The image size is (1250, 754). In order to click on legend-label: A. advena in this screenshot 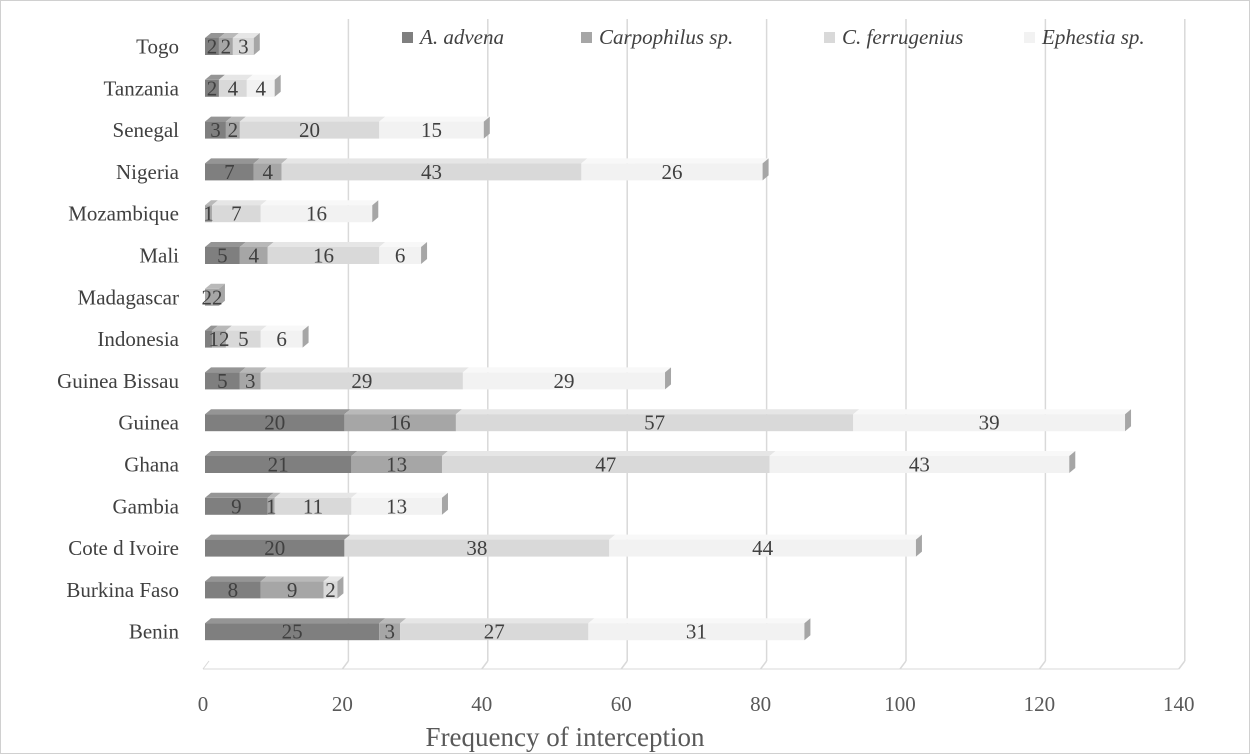, I will do `click(461, 37)`.